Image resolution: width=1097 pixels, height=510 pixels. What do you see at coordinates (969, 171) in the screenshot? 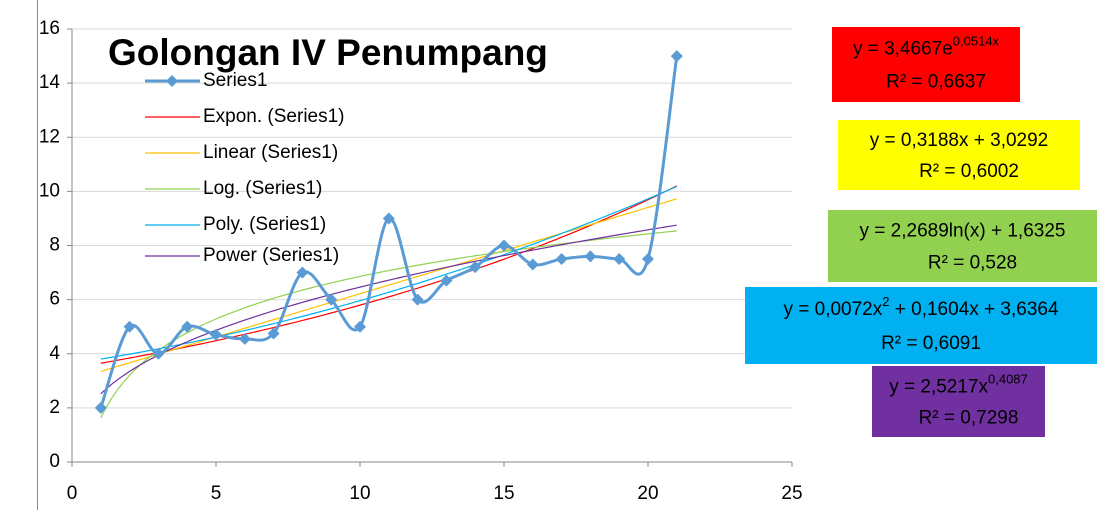
I see `r-squared: R² = 0,6002` at bounding box center [969, 171].